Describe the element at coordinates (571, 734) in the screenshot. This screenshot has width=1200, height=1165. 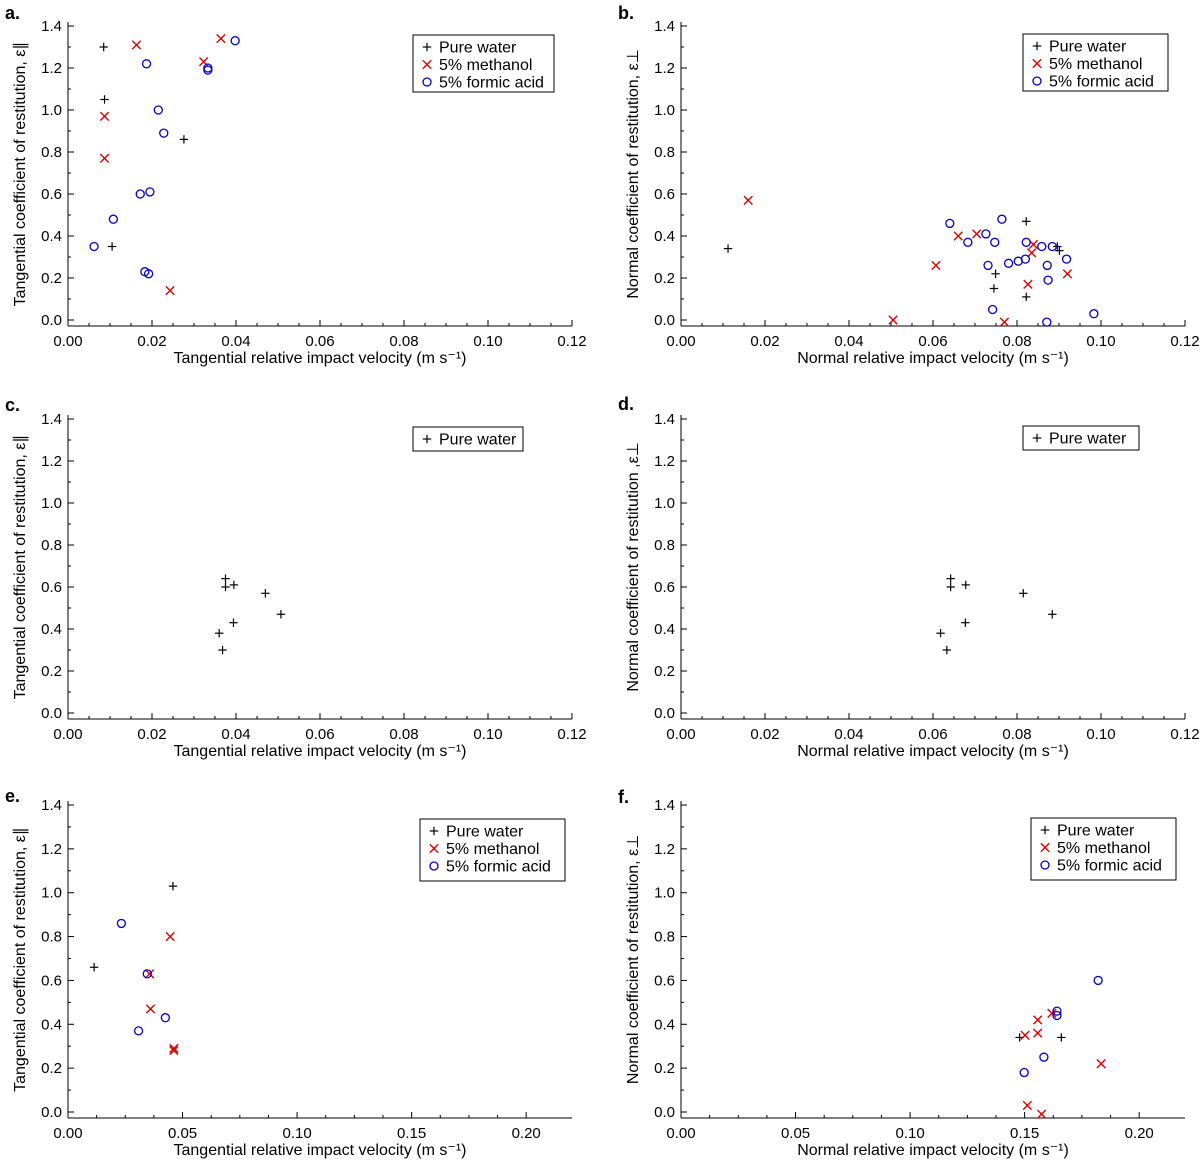
I see `x-tick-label: 0.12` at that location.